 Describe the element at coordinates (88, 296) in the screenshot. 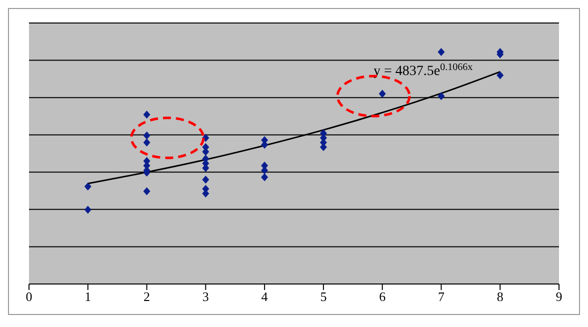

I see `x-tick-label: 1` at that location.